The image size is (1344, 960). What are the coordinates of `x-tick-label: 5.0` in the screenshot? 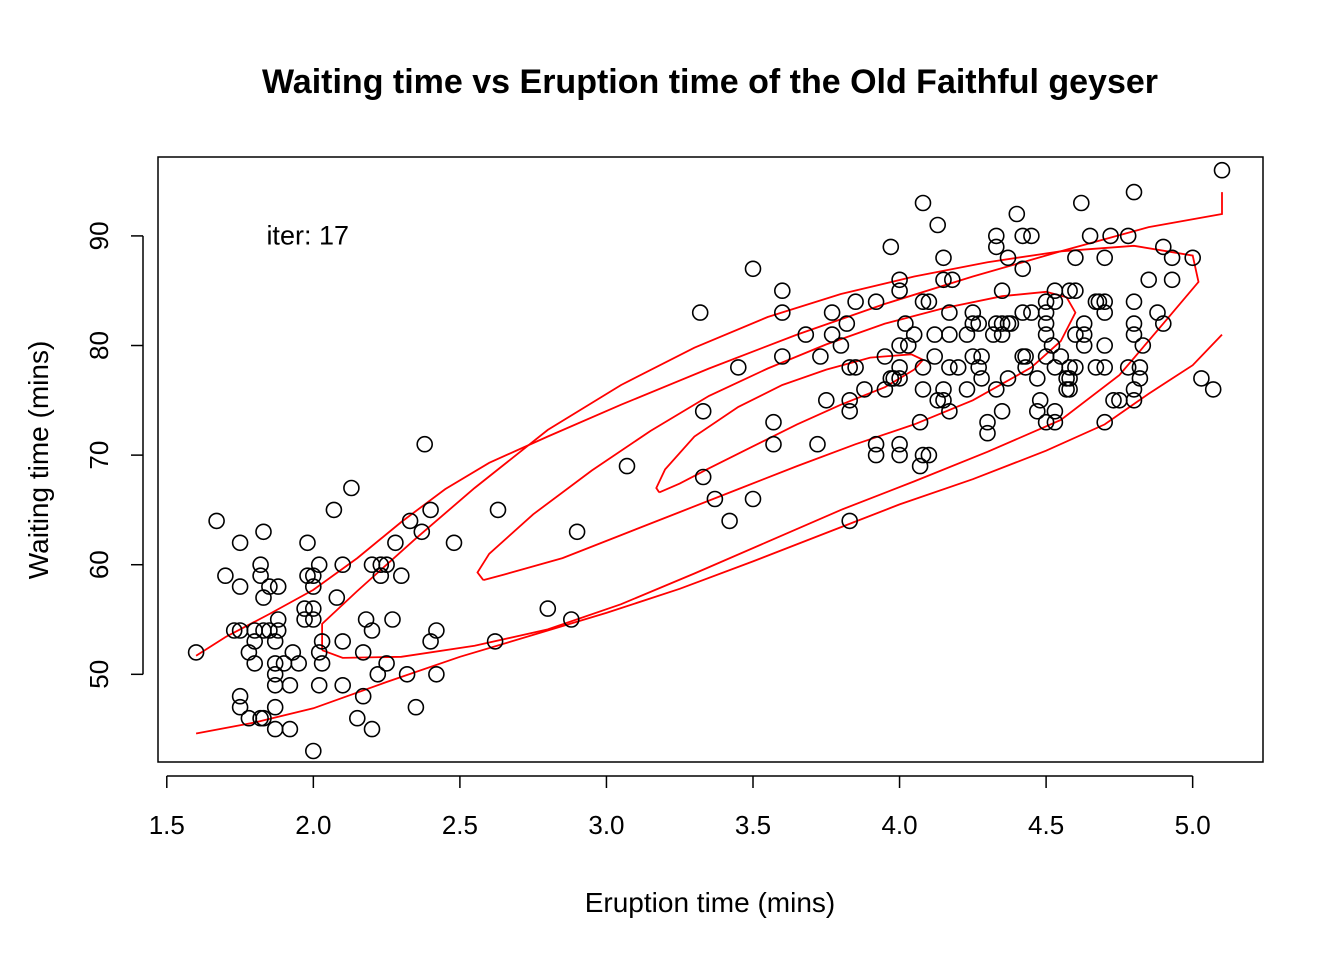 It's located at (1193, 825).